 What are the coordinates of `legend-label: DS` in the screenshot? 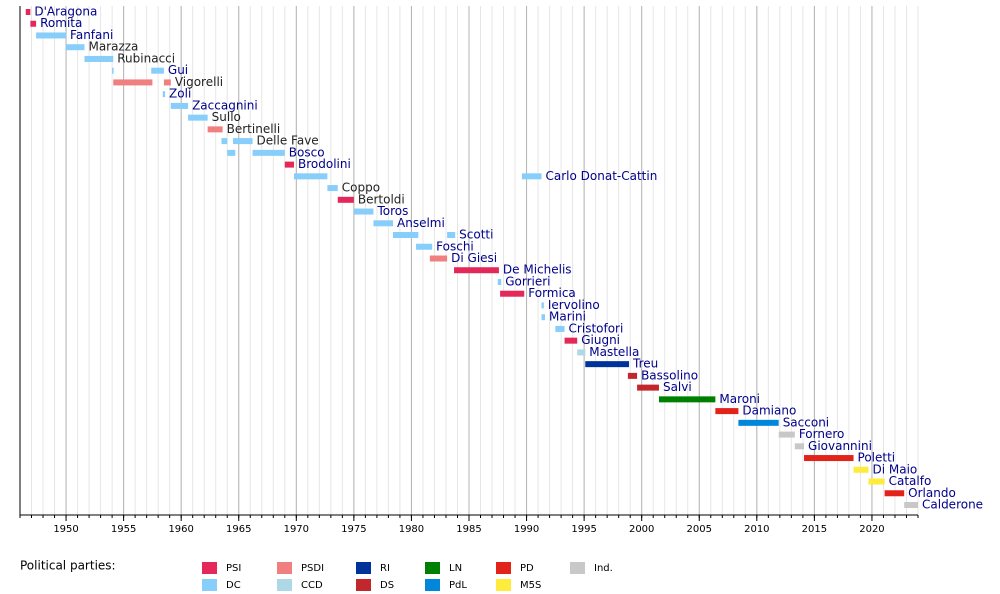 It's located at (387, 585).